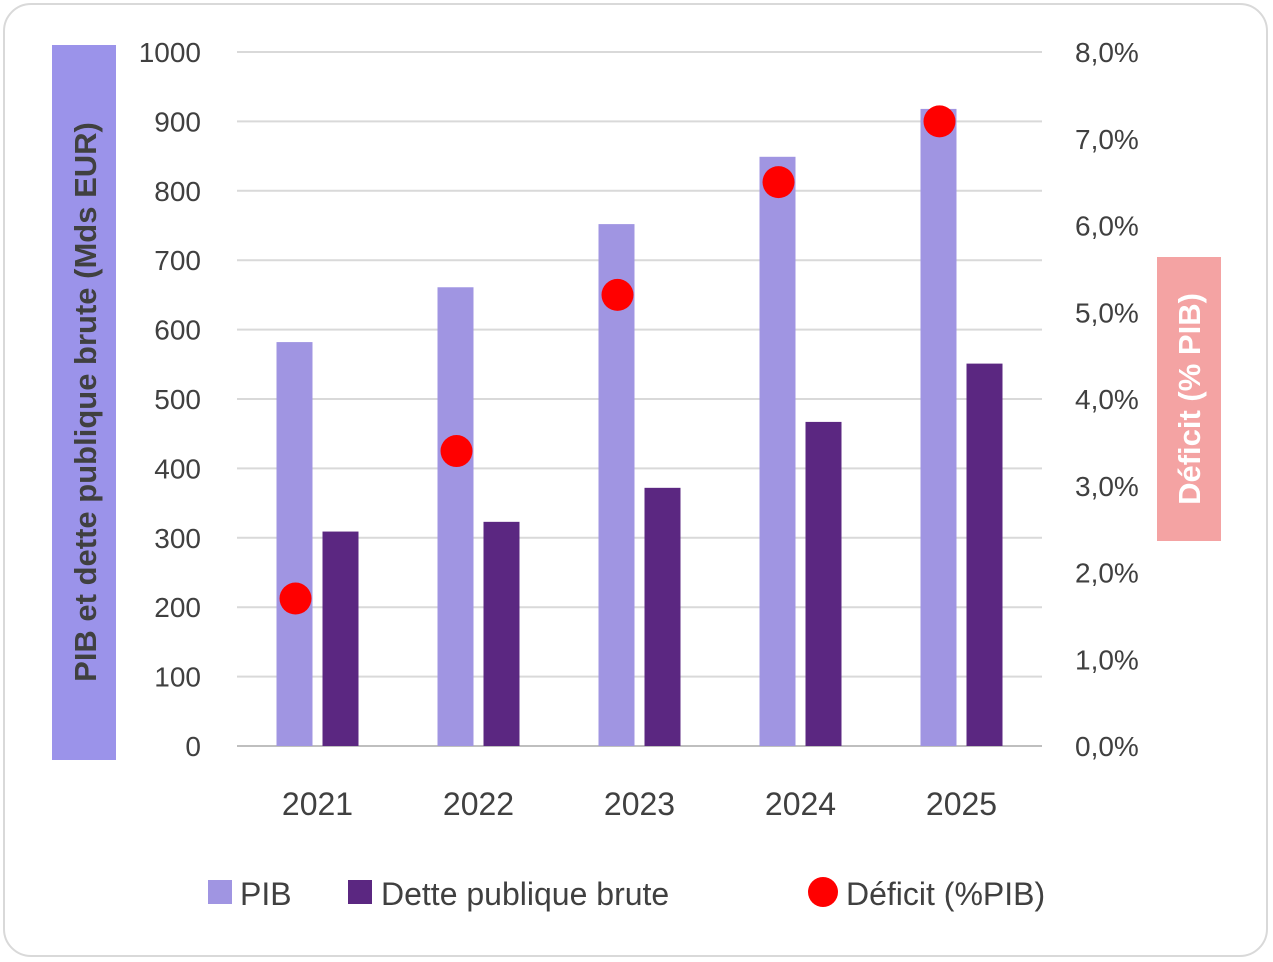 The height and width of the screenshot is (962, 1273). What do you see at coordinates (961, 804) in the screenshot?
I see `x-tick-label: 2025` at bounding box center [961, 804].